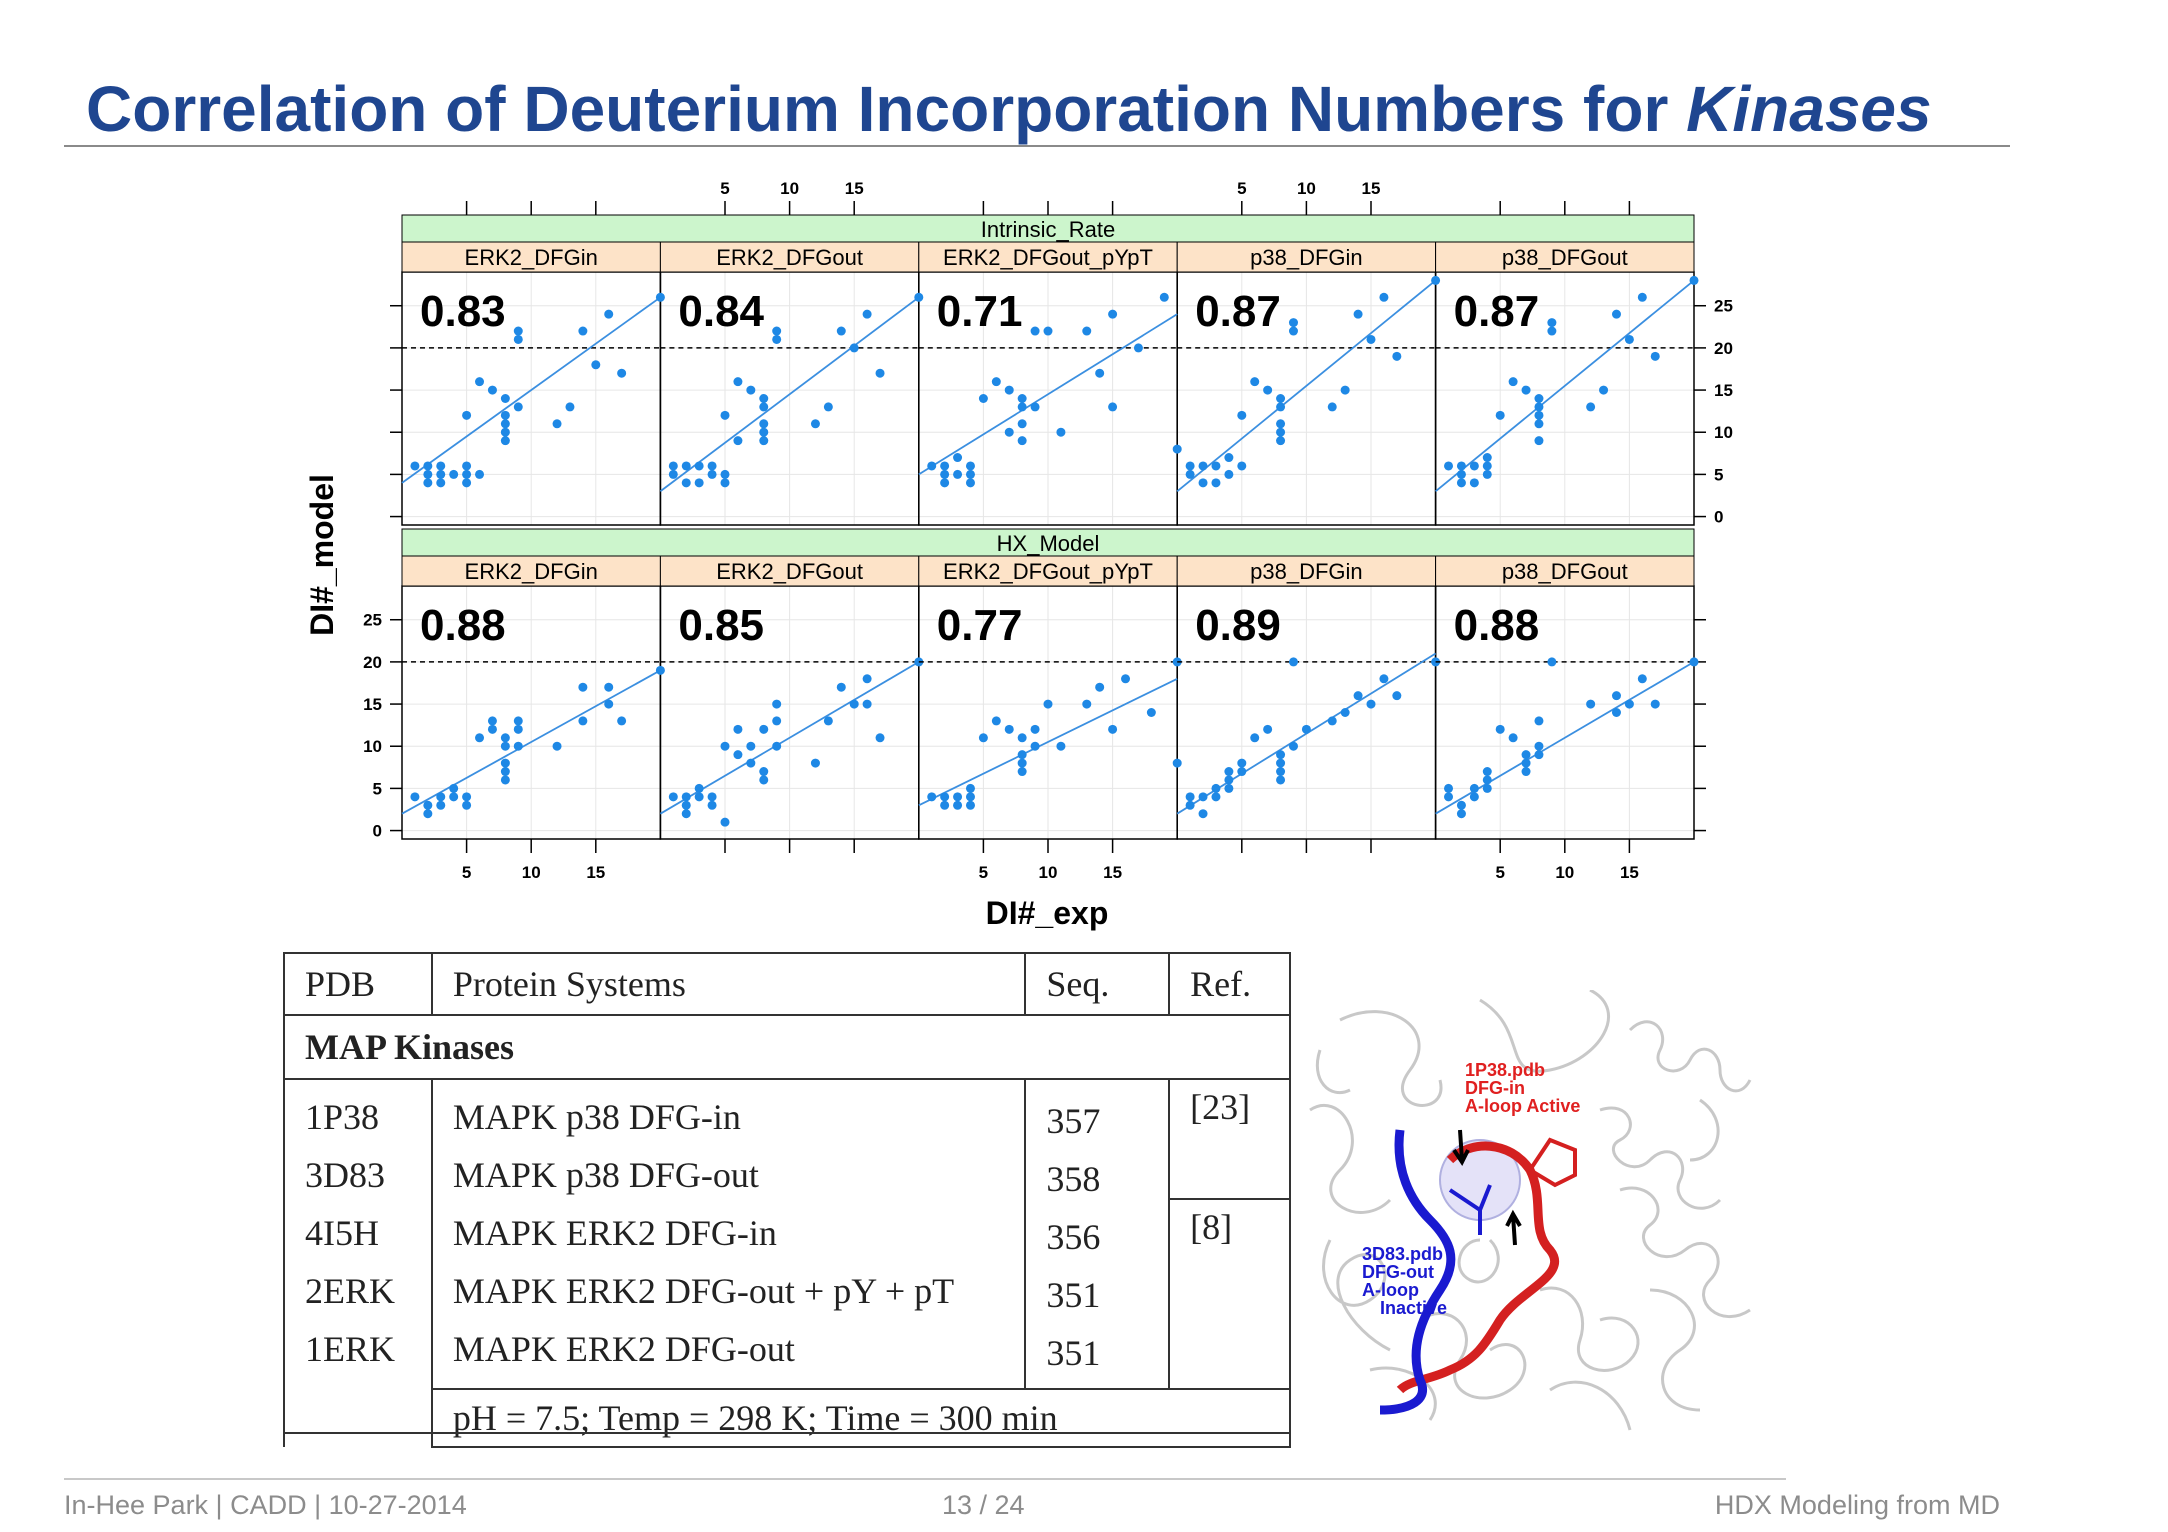 This screenshot has height=1532, width=2168. Describe the element at coordinates (1047, 913) in the screenshot. I see `x-axis-label: DI#_exp` at that location.